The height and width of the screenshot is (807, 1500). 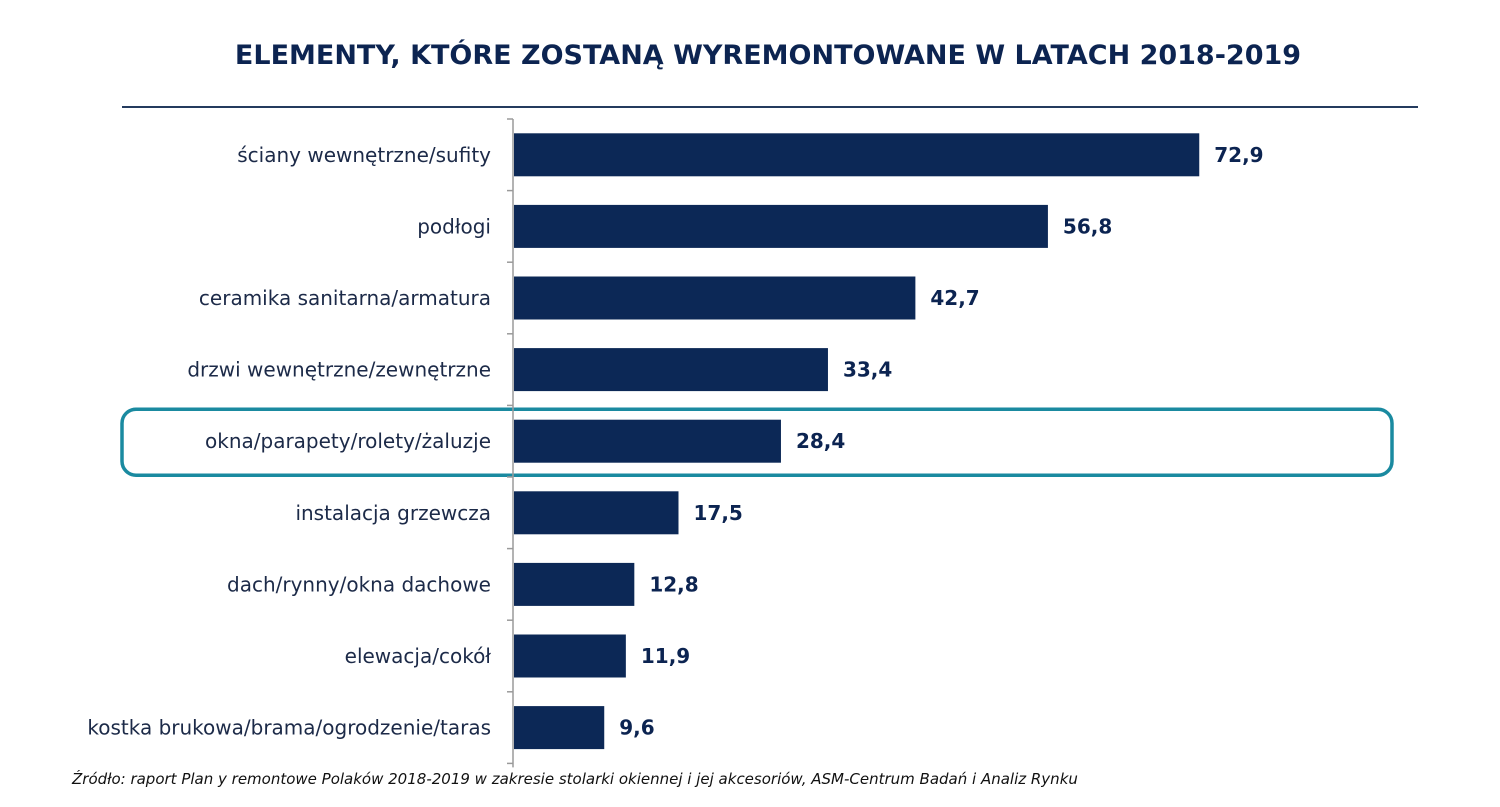 I want to click on category-label: instalacja grzewcza, so click(x=393, y=513).